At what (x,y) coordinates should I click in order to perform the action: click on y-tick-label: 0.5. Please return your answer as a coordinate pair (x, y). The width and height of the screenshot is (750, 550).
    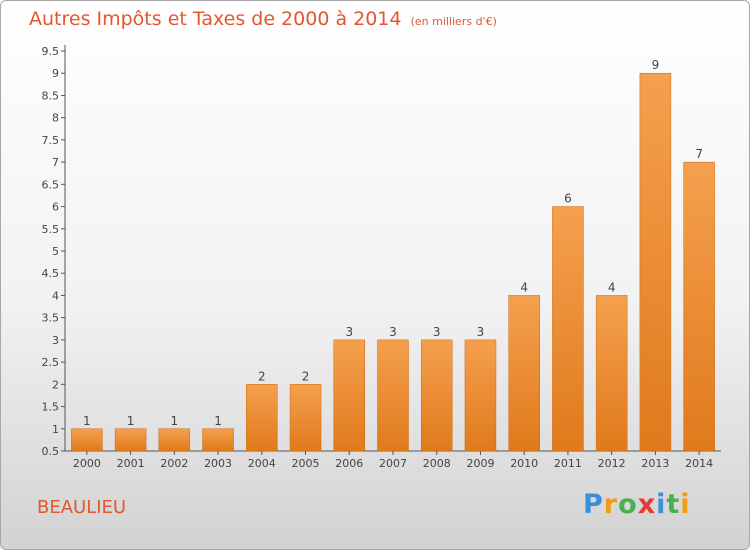
    Looking at the image, I should click on (51, 451).